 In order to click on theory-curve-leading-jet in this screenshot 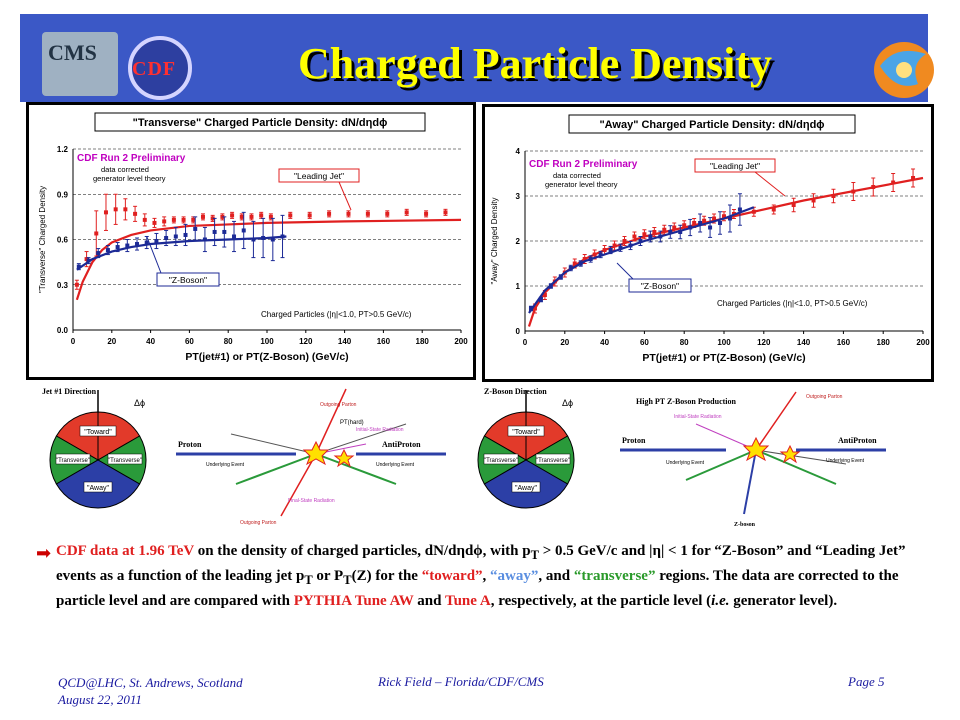, I will do `click(268, 259)`.